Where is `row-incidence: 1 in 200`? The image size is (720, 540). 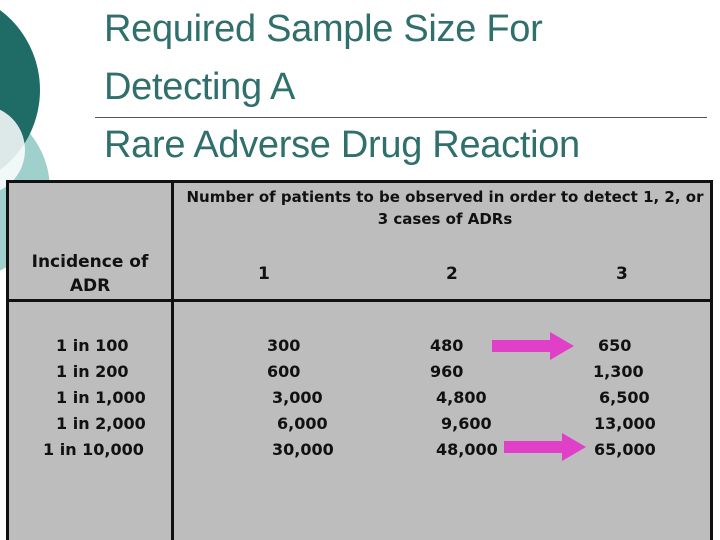
row-incidence: 1 in 200 is located at coordinates (92, 371).